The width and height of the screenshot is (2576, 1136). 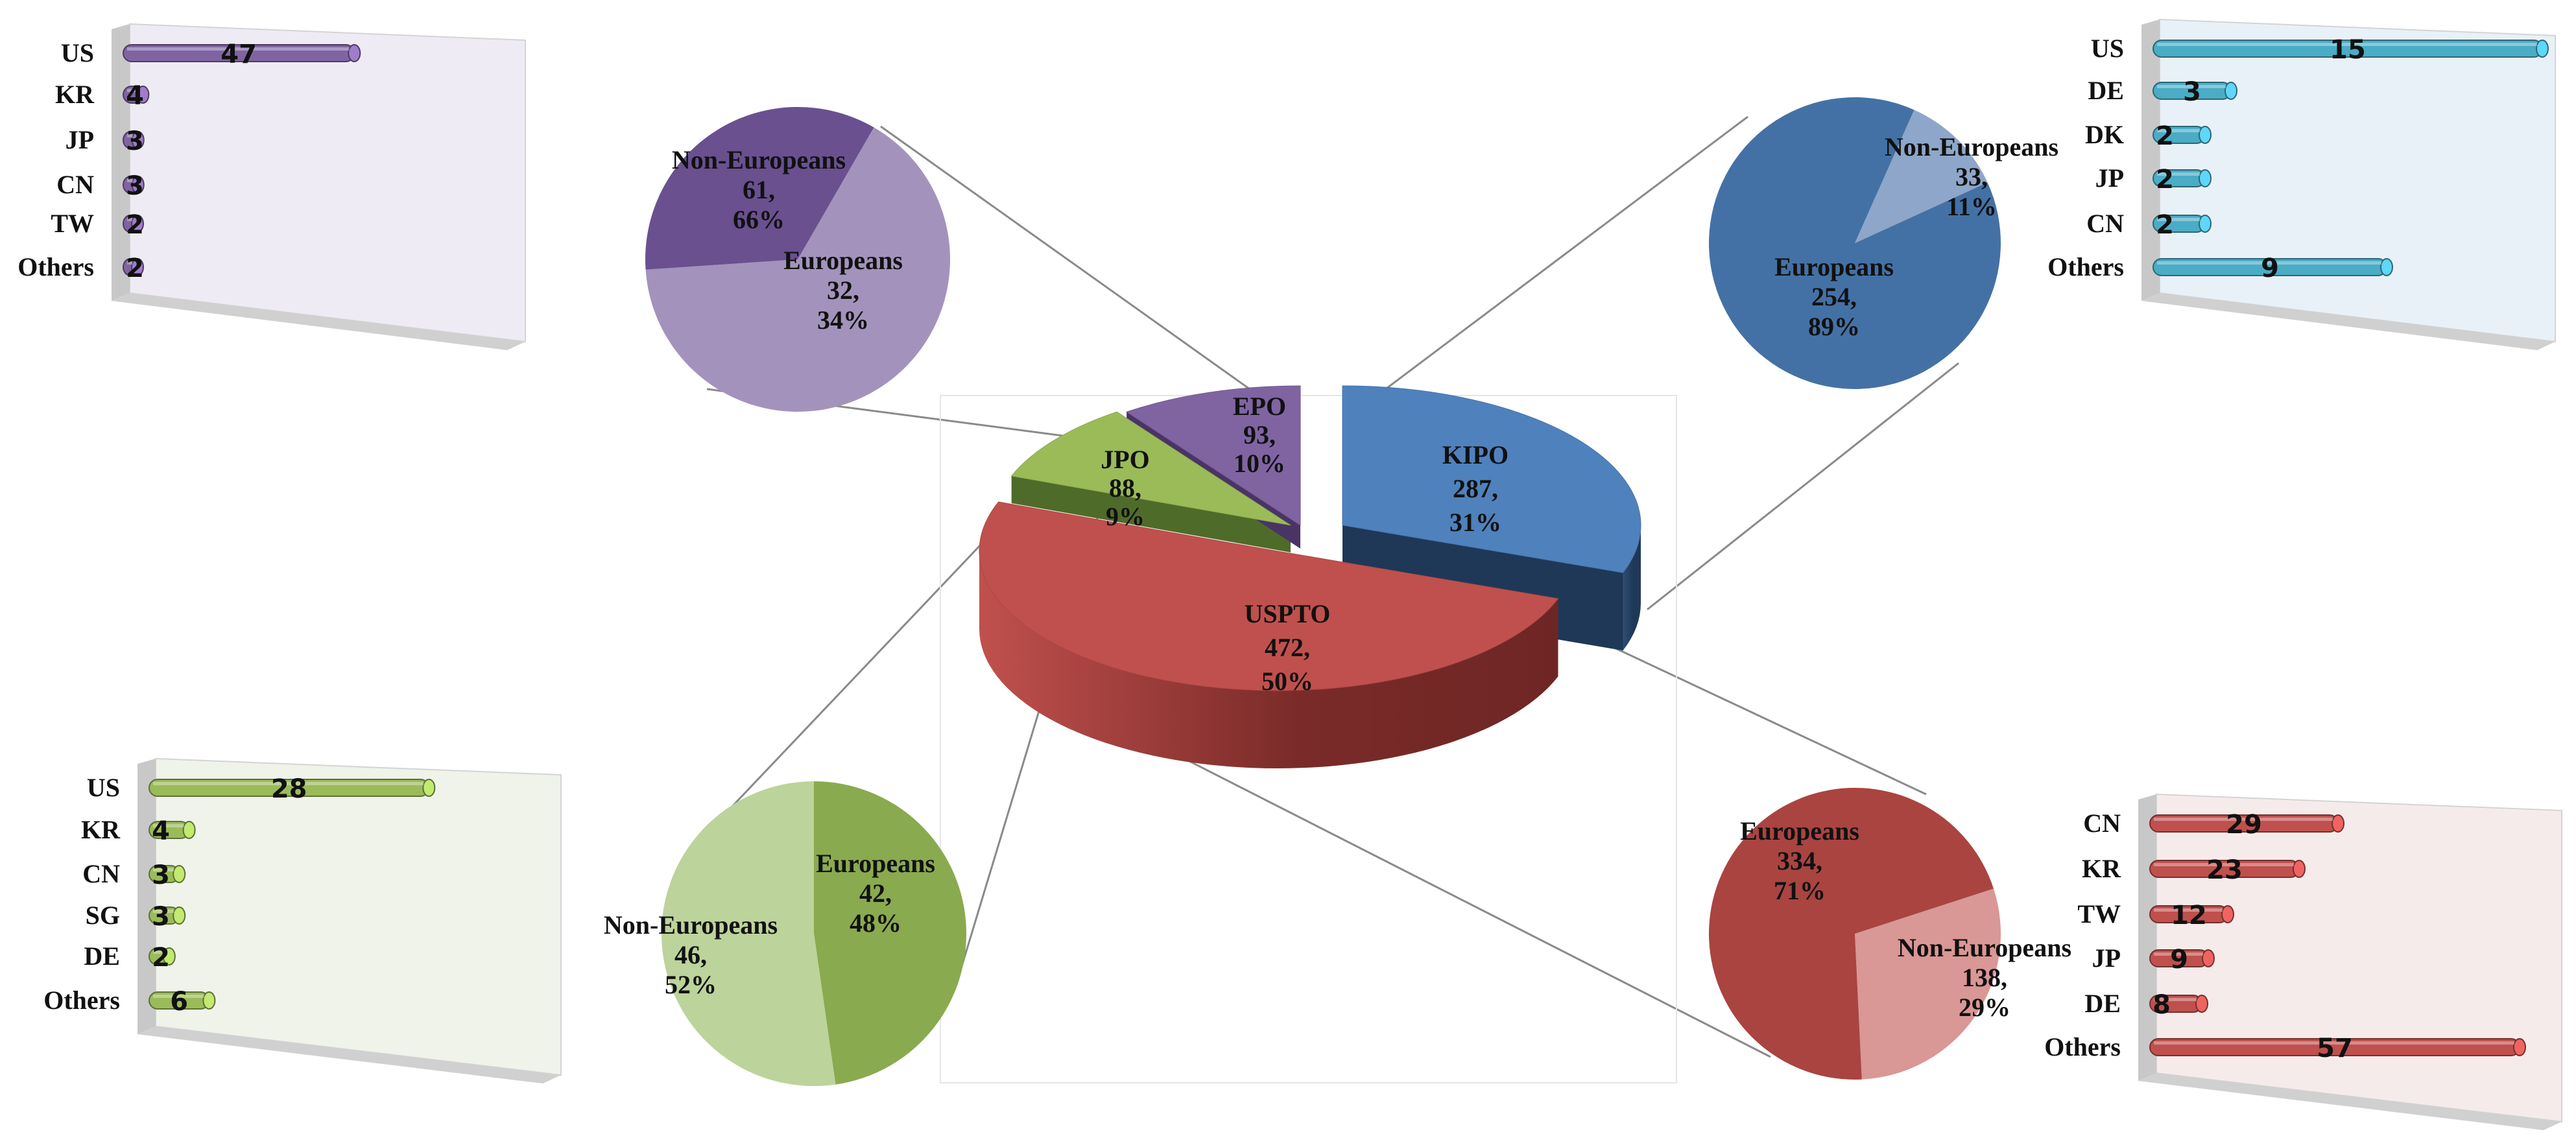 What do you see at coordinates (1475, 522) in the screenshot?
I see `slice-percent: 31%` at bounding box center [1475, 522].